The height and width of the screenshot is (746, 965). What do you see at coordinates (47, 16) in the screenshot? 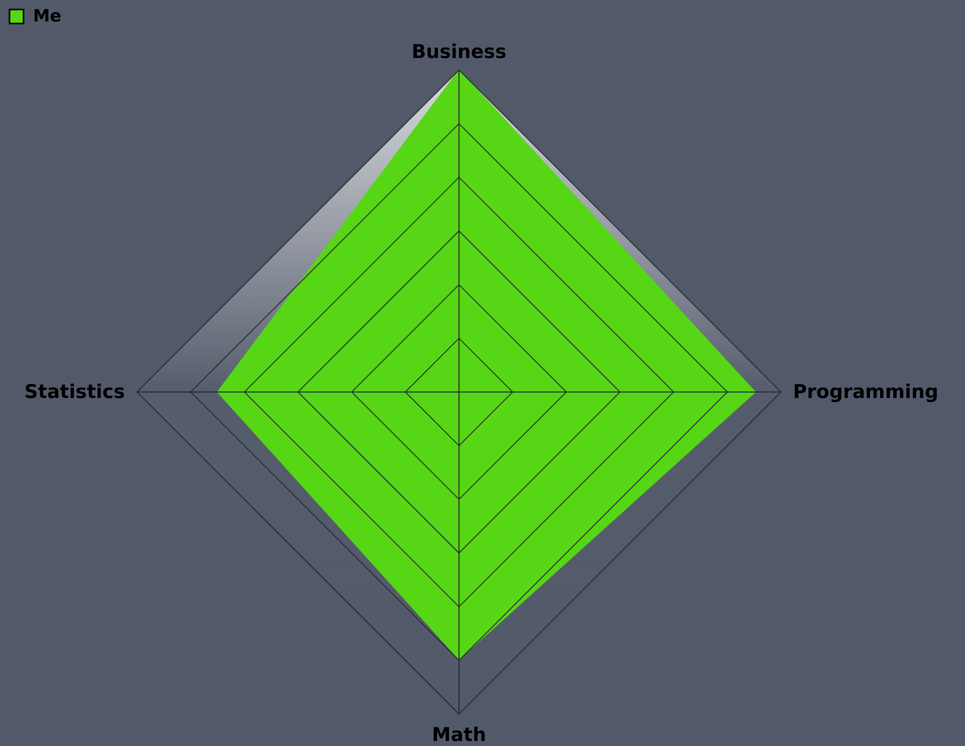
I see `legend-label: Me` at bounding box center [47, 16].